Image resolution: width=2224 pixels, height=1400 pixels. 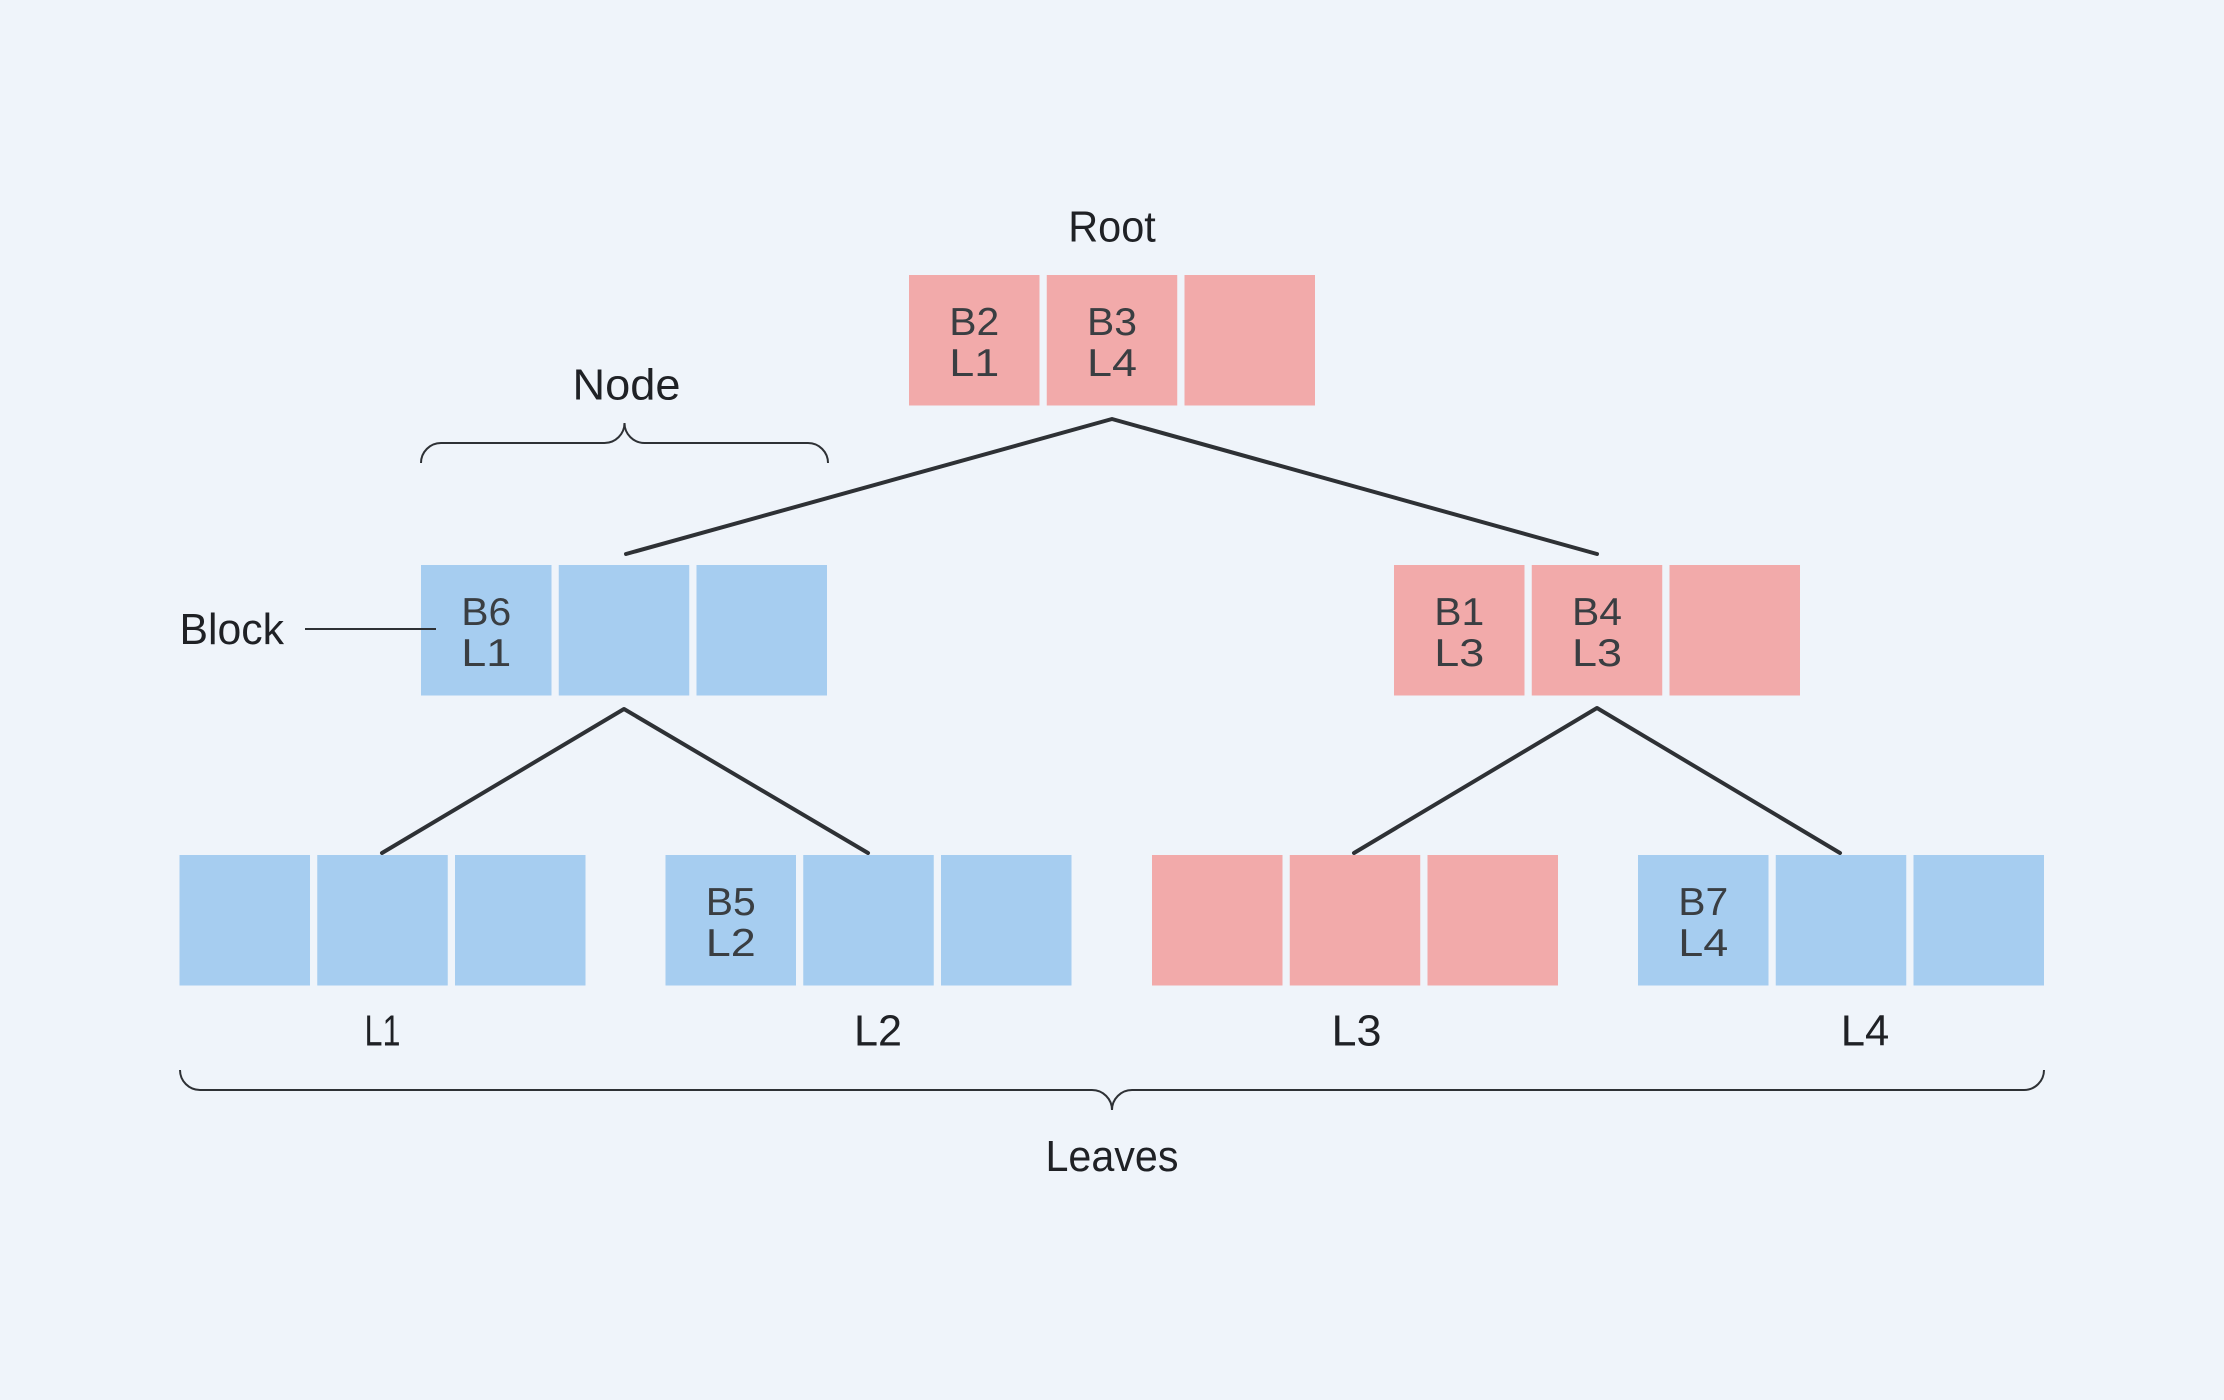 What do you see at coordinates (486, 612) in the screenshot?
I see `svg-text: B6` at bounding box center [486, 612].